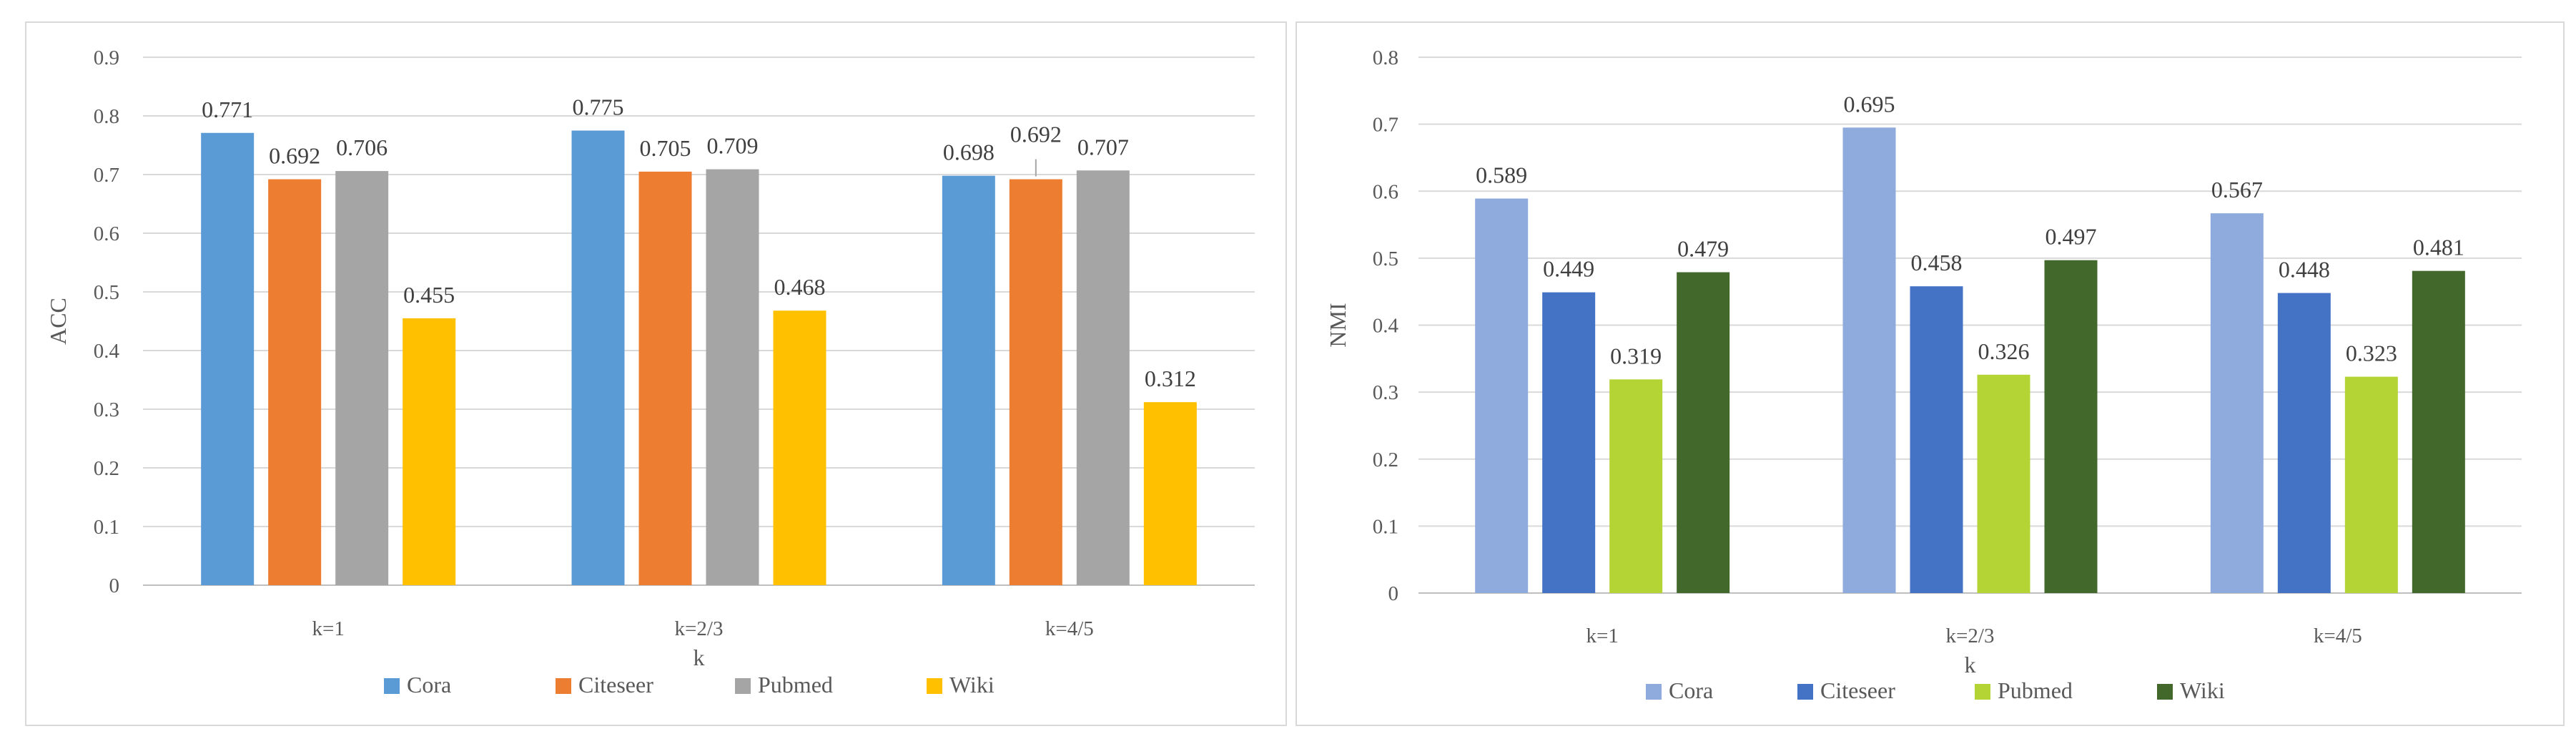 Image resolution: width=2576 pixels, height=744 pixels. I want to click on nmi-legend-swatch-pubmed, so click(1982, 692).